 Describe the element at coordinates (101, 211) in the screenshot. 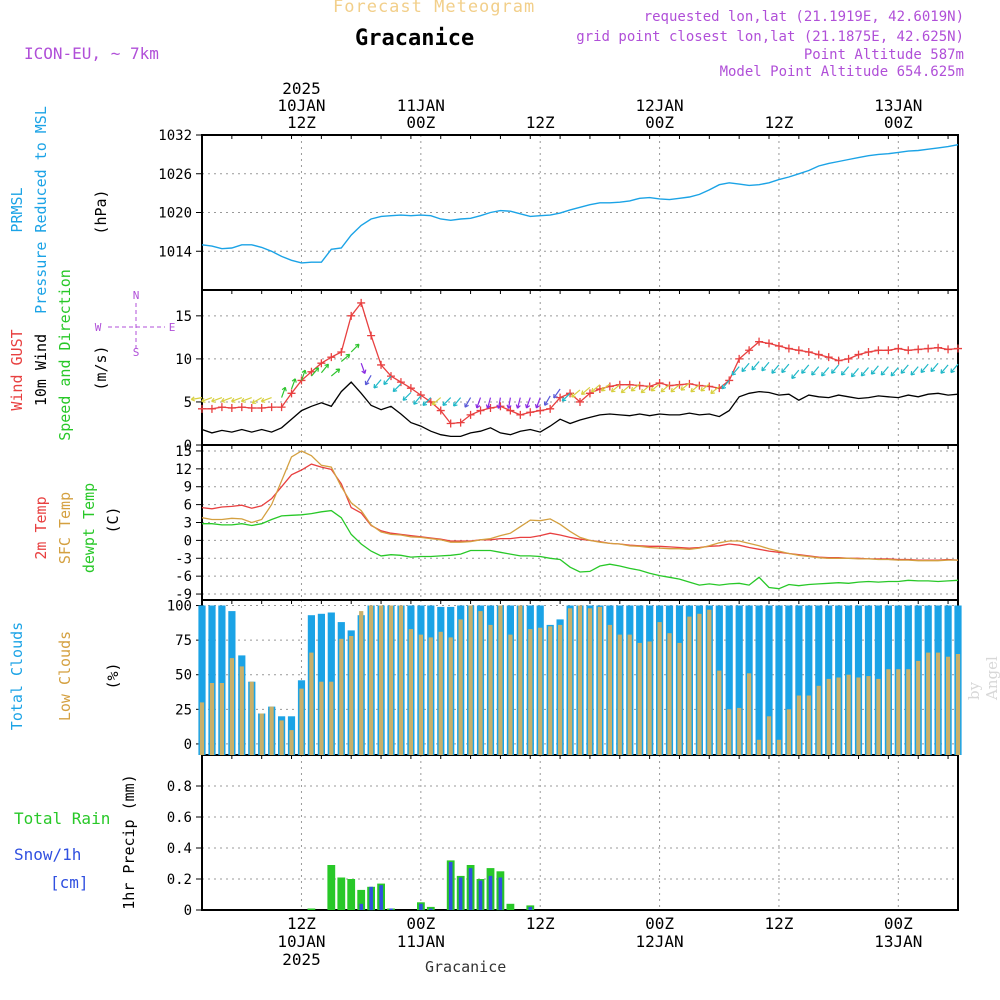

I see `label-hpa: (hPa)` at that location.